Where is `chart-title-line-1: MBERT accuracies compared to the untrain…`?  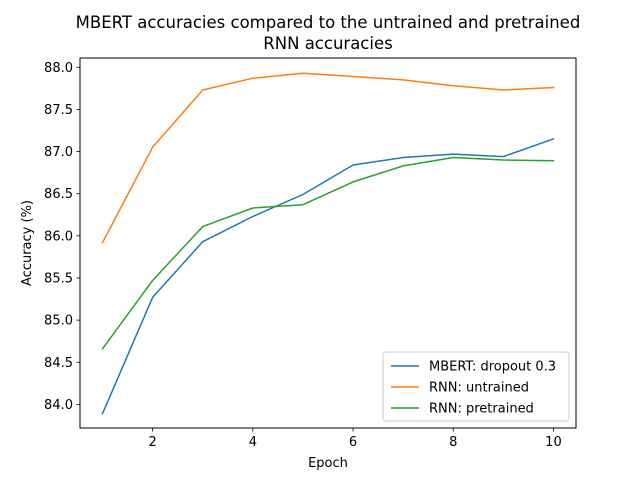 chart-title-line-1: MBERT accuracies compared to the untrain… is located at coordinates (328, 22).